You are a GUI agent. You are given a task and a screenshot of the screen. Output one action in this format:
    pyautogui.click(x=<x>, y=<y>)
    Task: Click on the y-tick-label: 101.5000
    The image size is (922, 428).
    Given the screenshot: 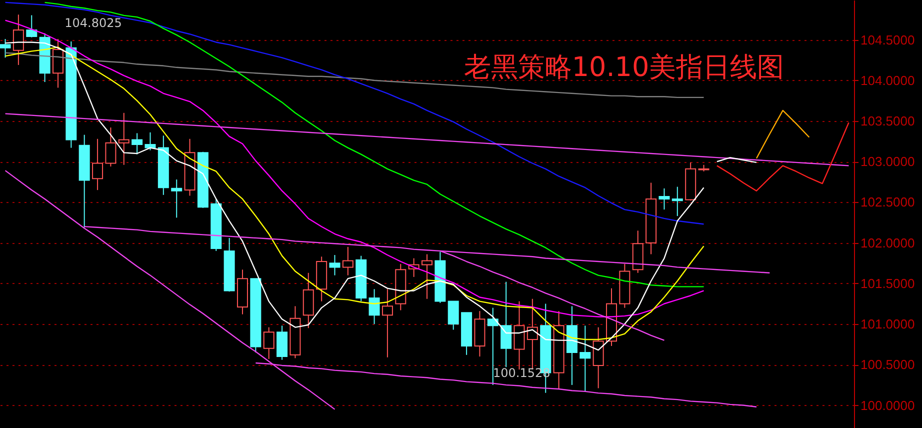 What is the action you would take?
    pyautogui.click(x=887, y=283)
    